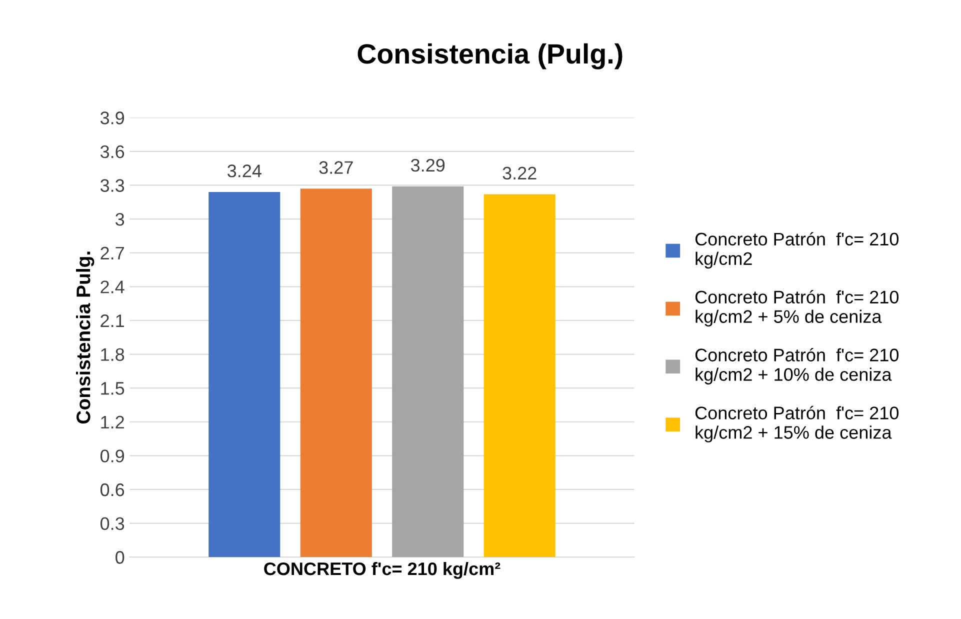  What do you see at coordinates (797, 366) in the screenshot?
I see `legend-label: Concreto Patrón f'c= 210 kg/cm2 + 10% de ceniza` at bounding box center [797, 366].